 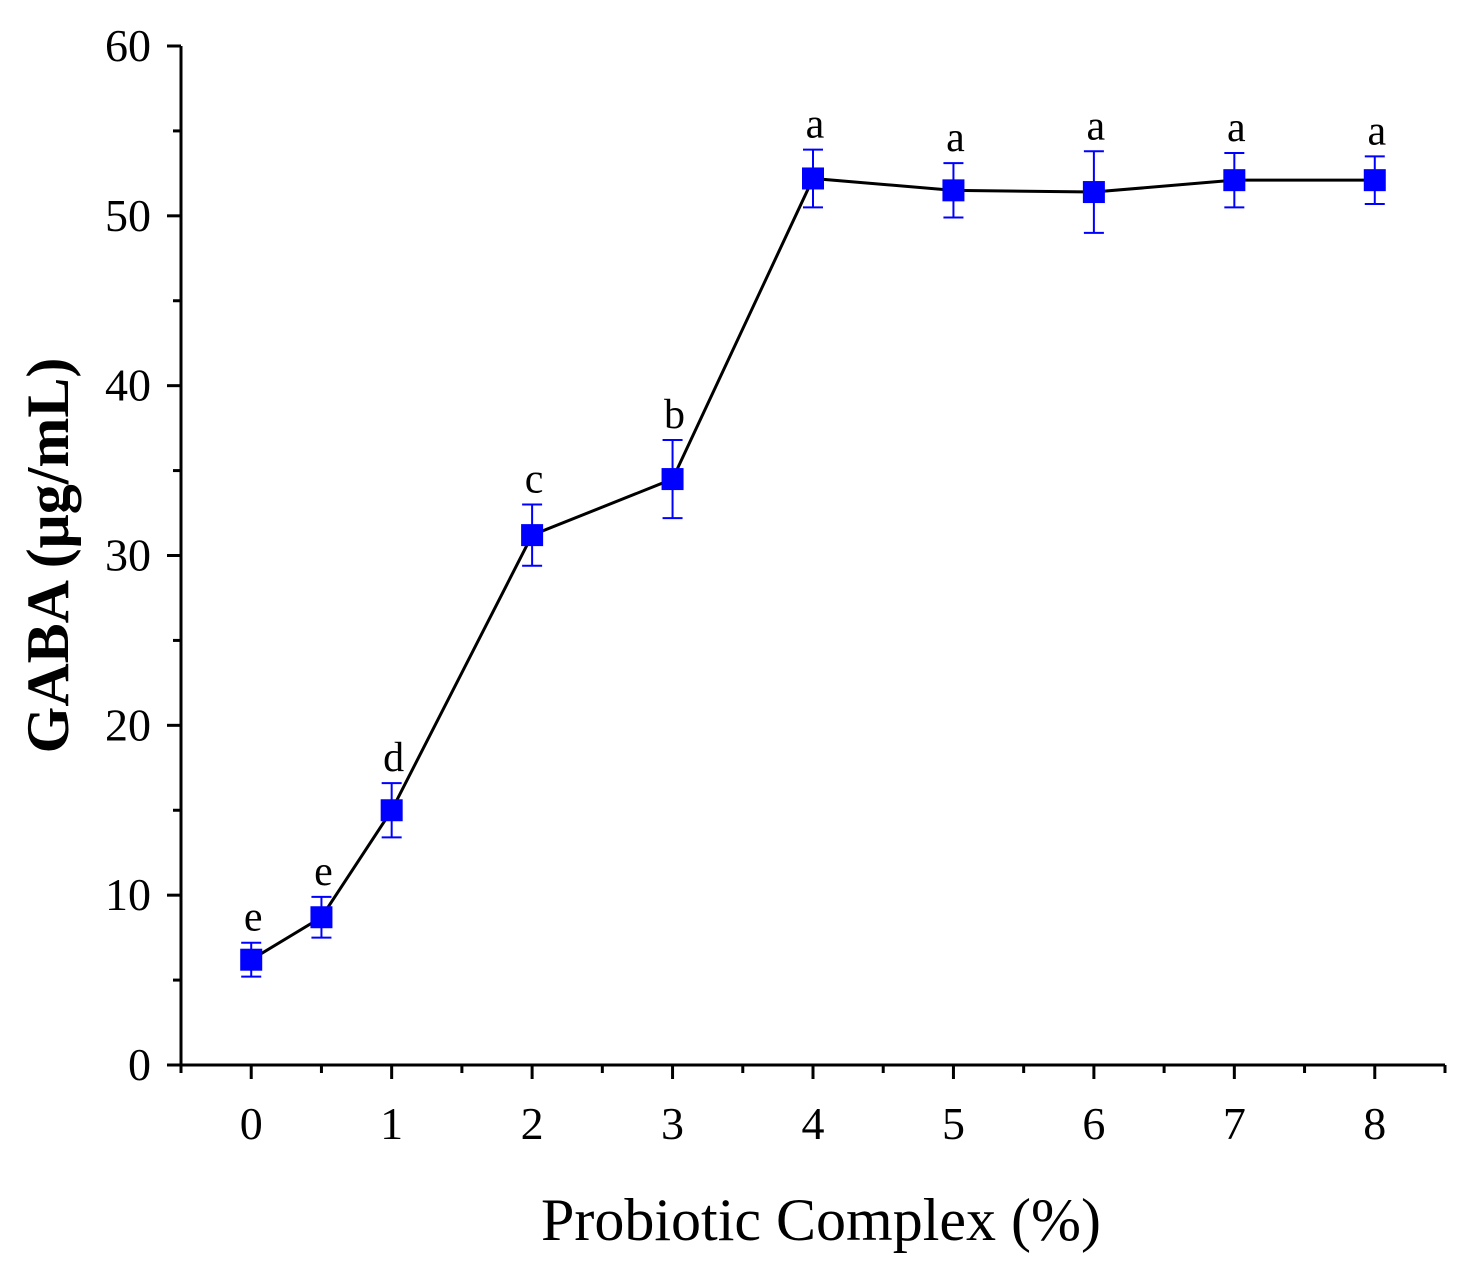 I want to click on x-axis-title: Probiotic Complex (%), so click(x=821, y=1220).